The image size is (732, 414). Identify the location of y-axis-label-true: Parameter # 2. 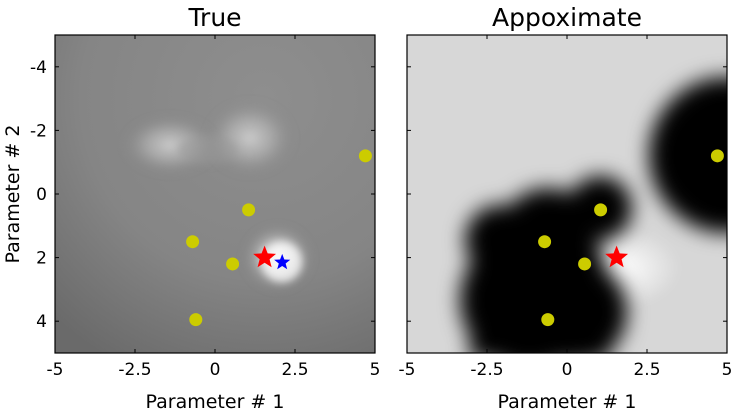
(13, 194).